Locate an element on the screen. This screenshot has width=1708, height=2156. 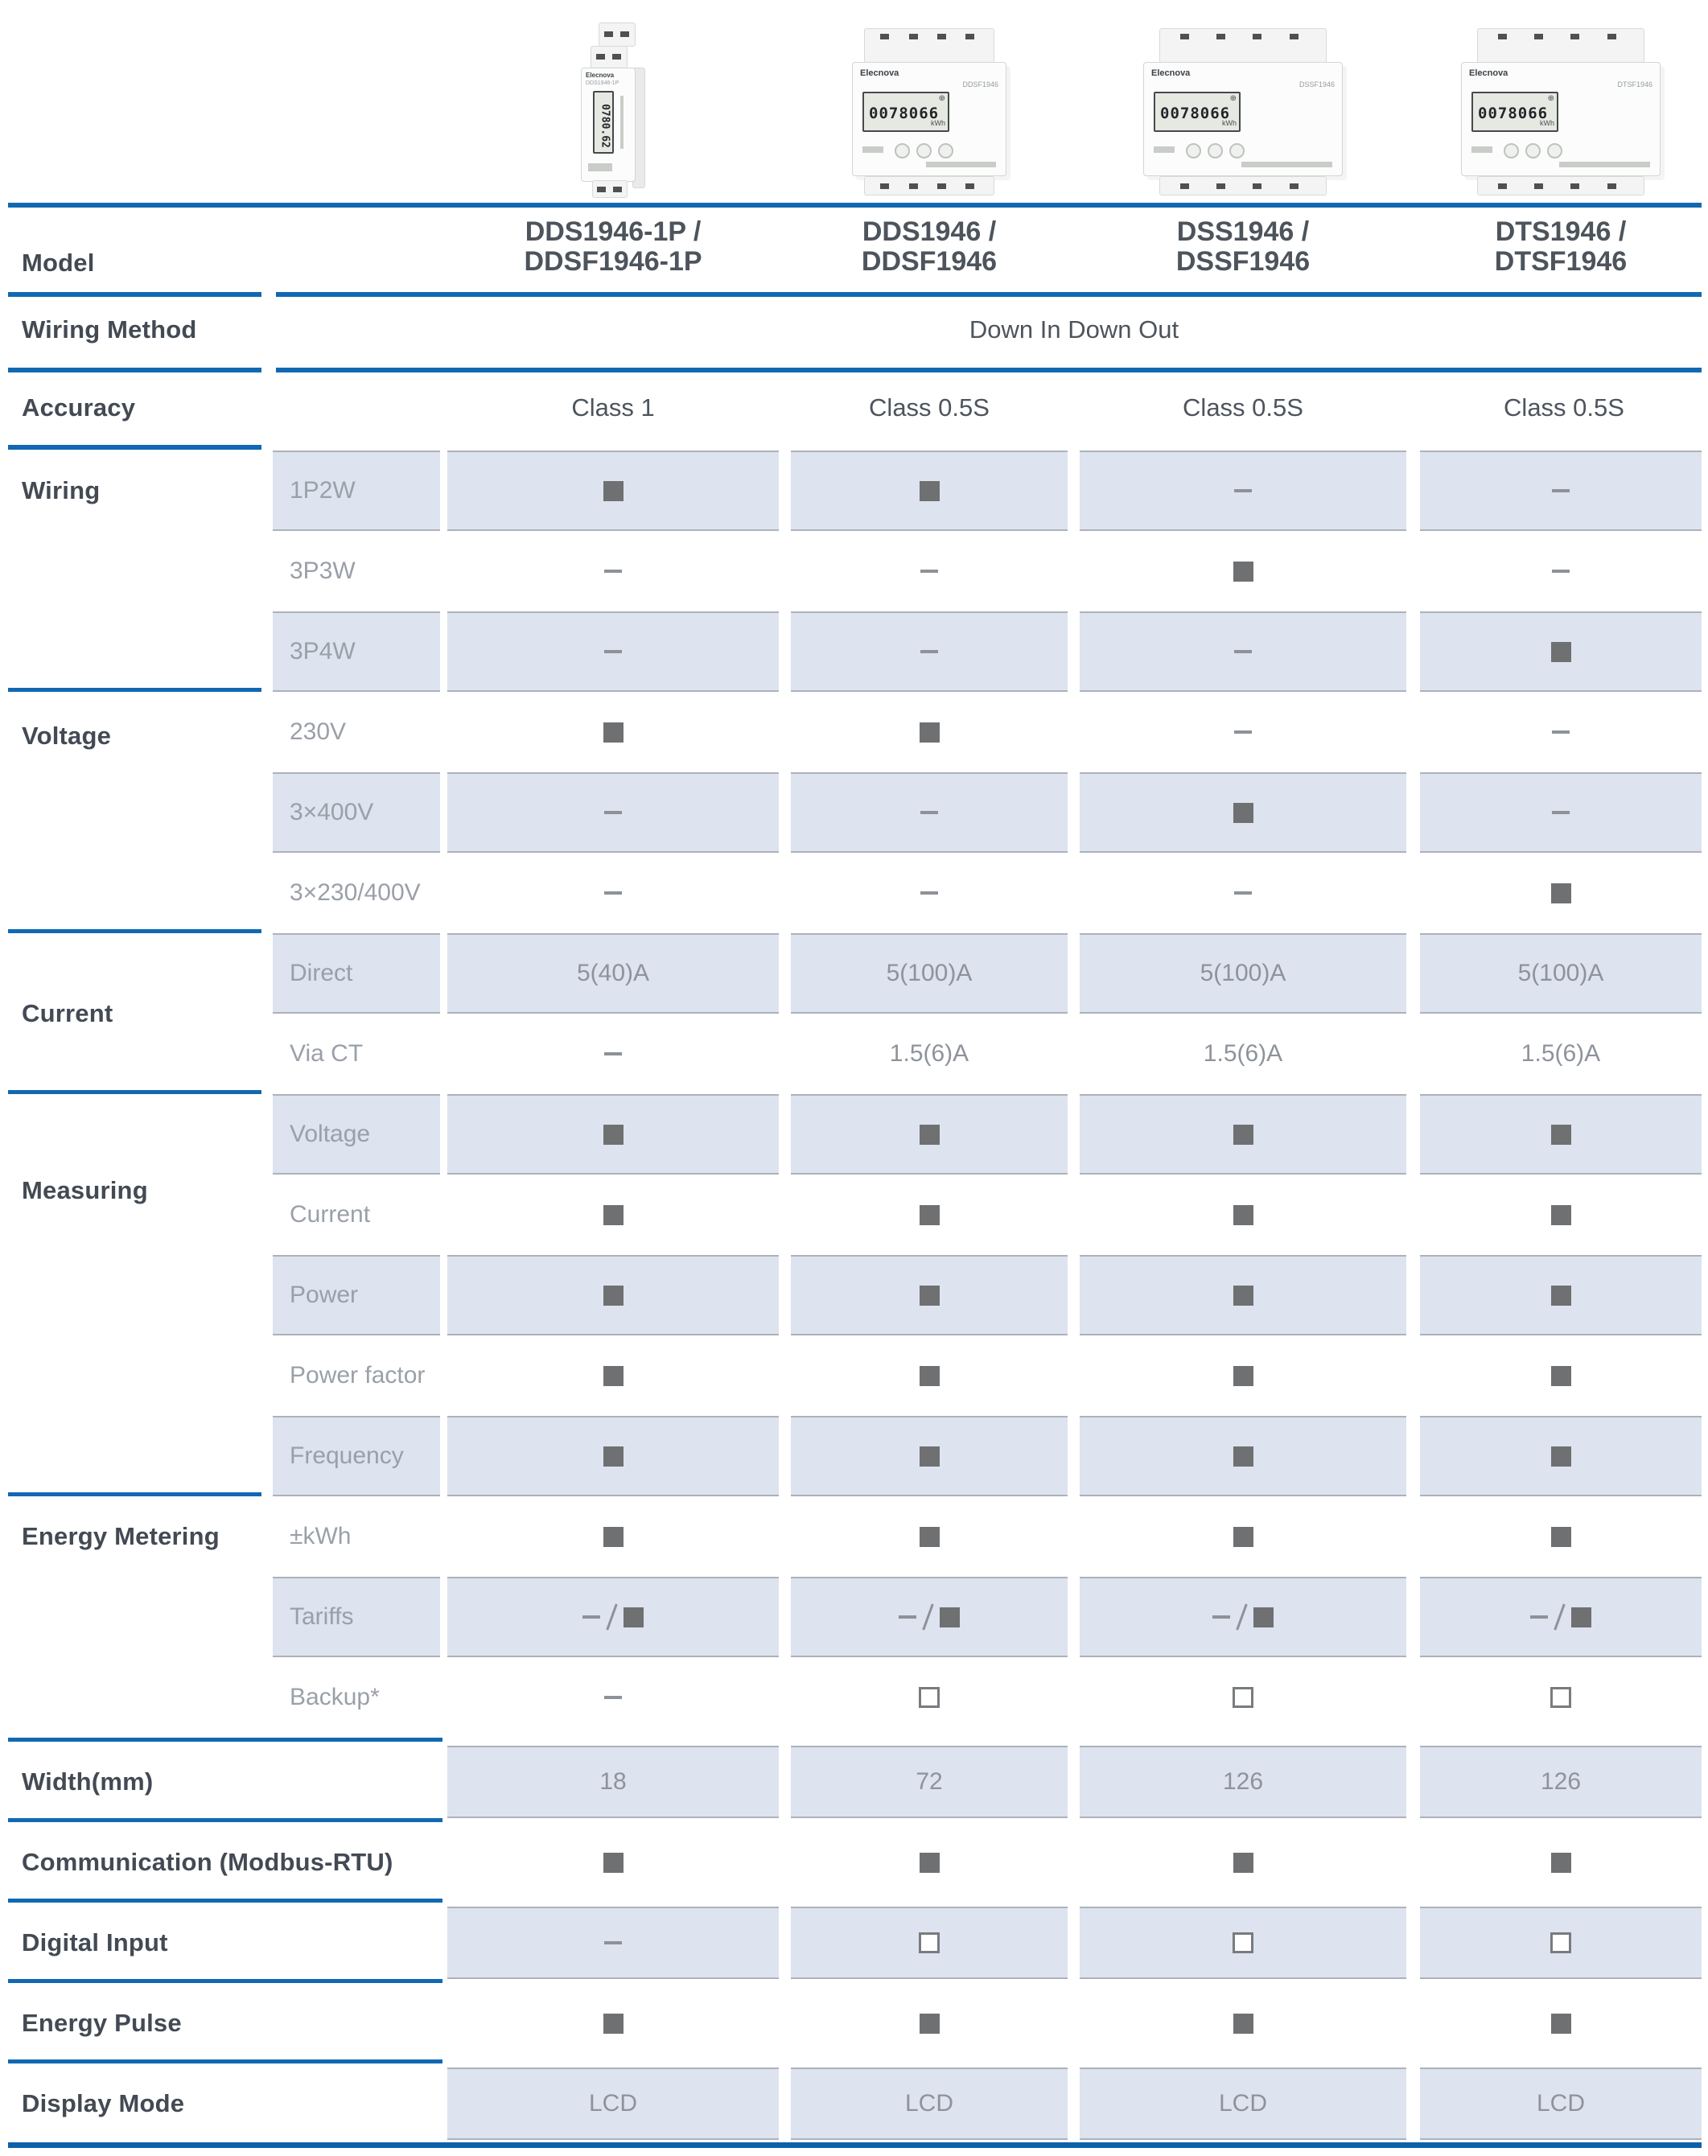
hollow-square-icon is located at coordinates (930, 1697).